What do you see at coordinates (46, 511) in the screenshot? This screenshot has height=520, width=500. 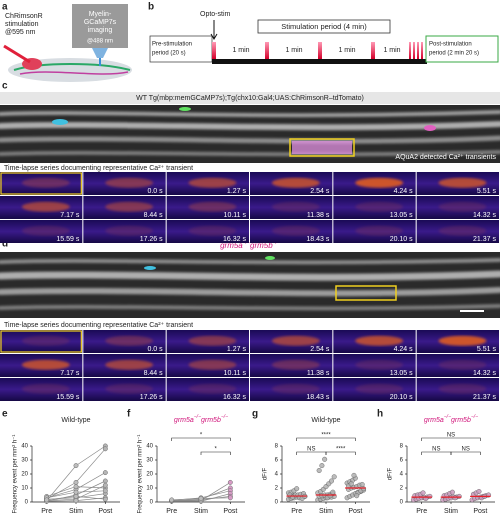 I see `x-tick-label: Pre` at bounding box center [46, 511].